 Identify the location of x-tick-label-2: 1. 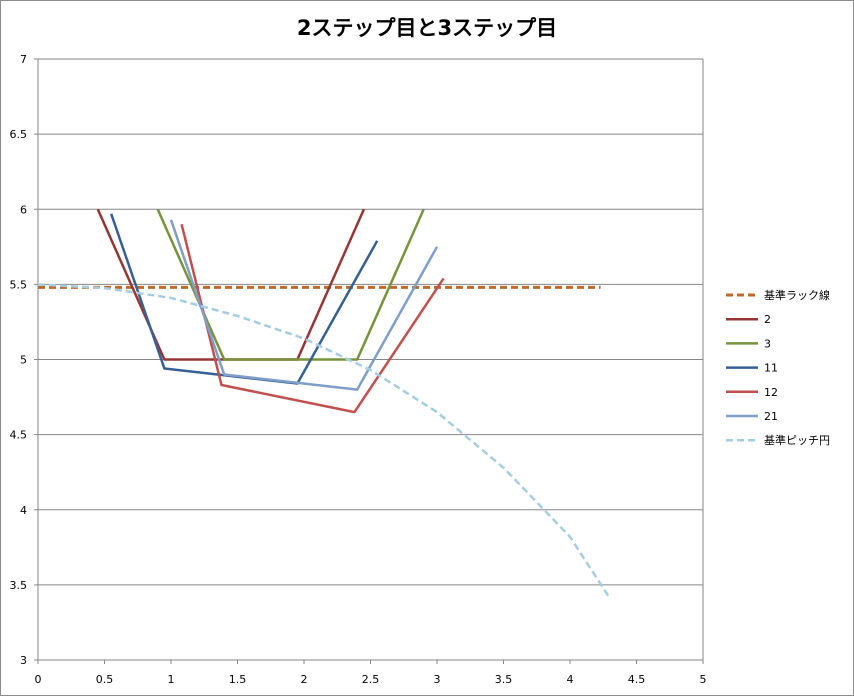
(171, 679).